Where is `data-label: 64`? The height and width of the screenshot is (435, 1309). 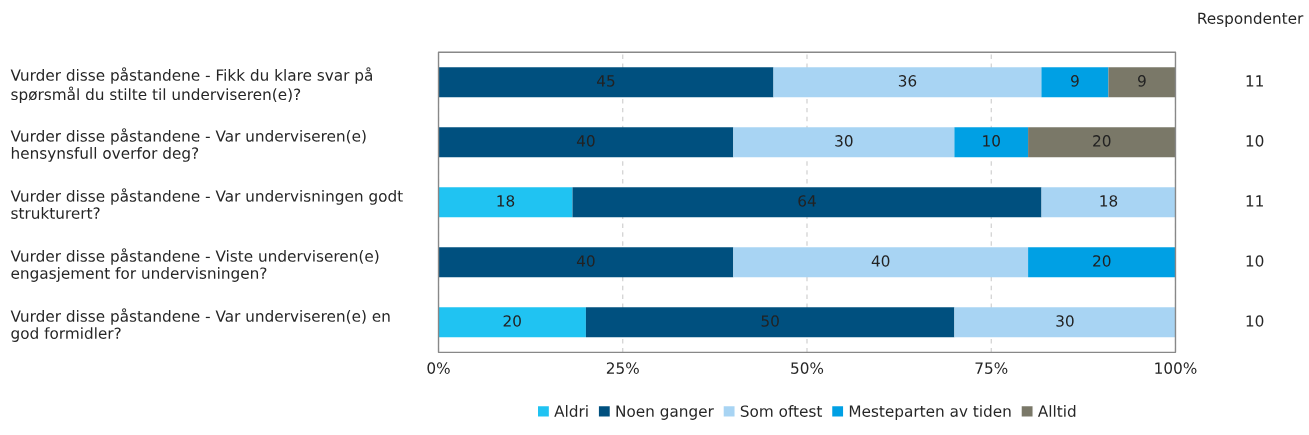
data-label: 64 is located at coordinates (807, 201).